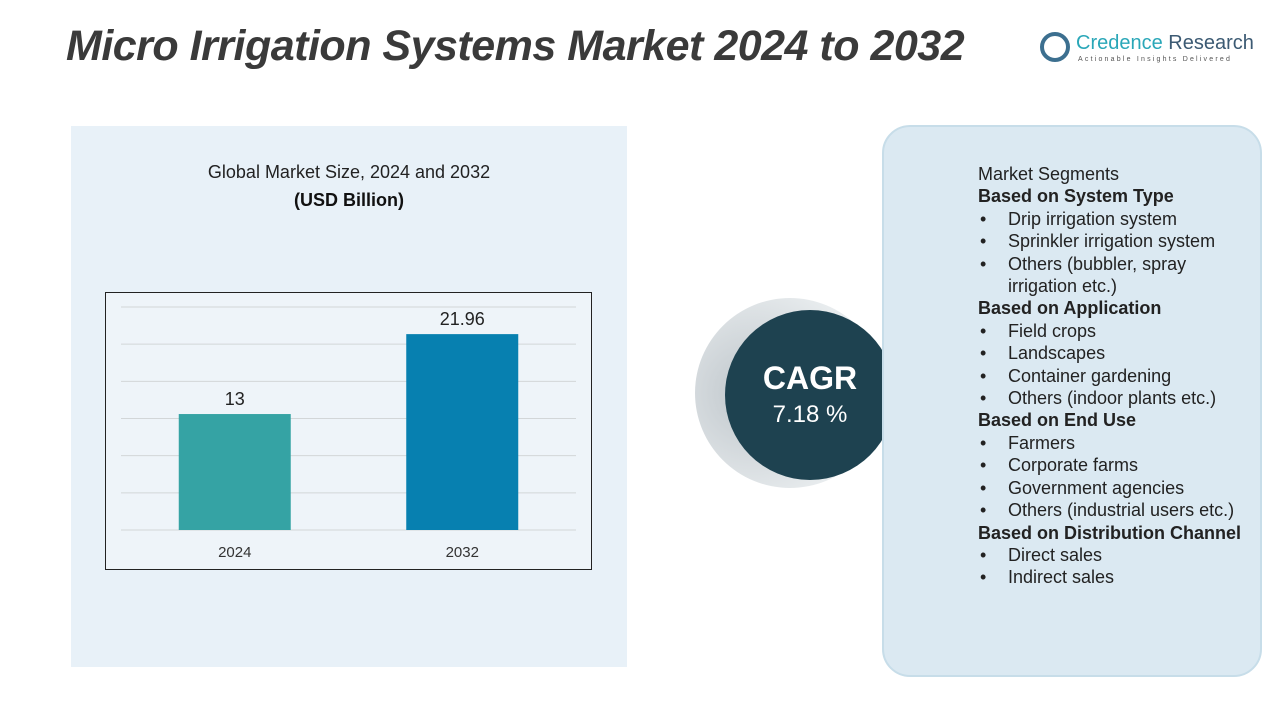 The width and height of the screenshot is (1280, 720). I want to click on segment-item: Others (industrial users etc.), so click(1118, 510).